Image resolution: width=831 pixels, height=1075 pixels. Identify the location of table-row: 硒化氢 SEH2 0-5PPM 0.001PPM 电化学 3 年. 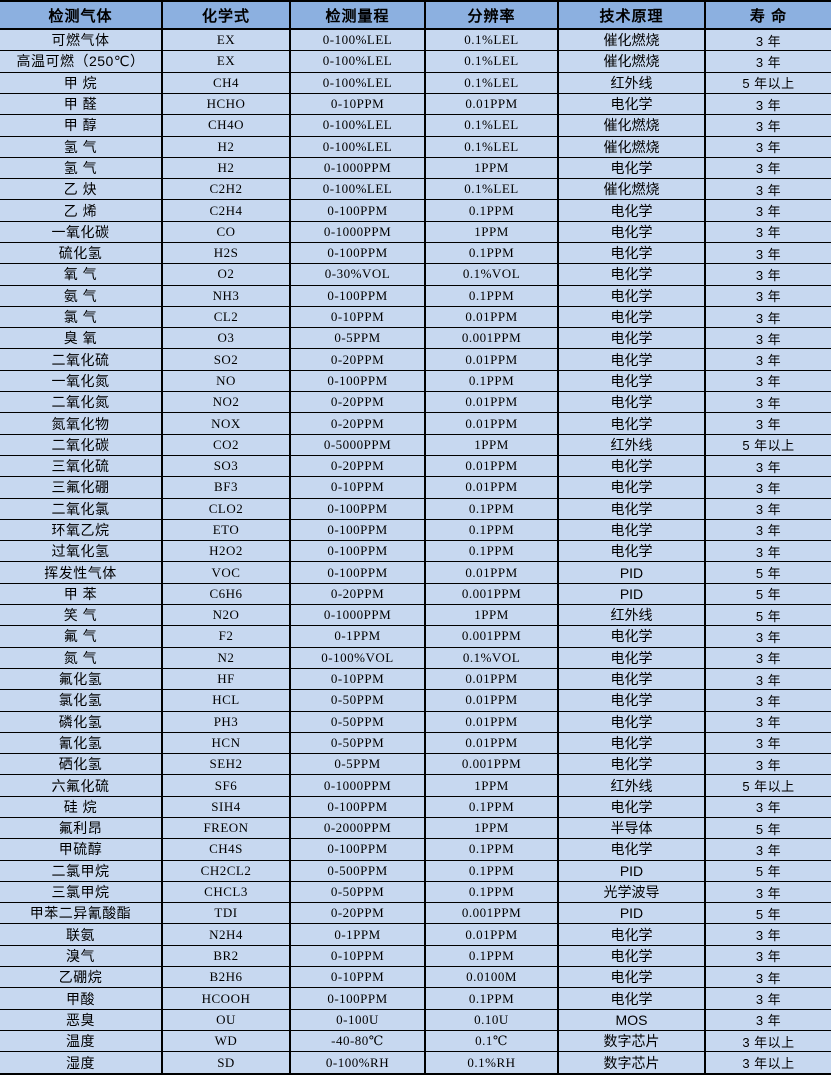
(415, 764).